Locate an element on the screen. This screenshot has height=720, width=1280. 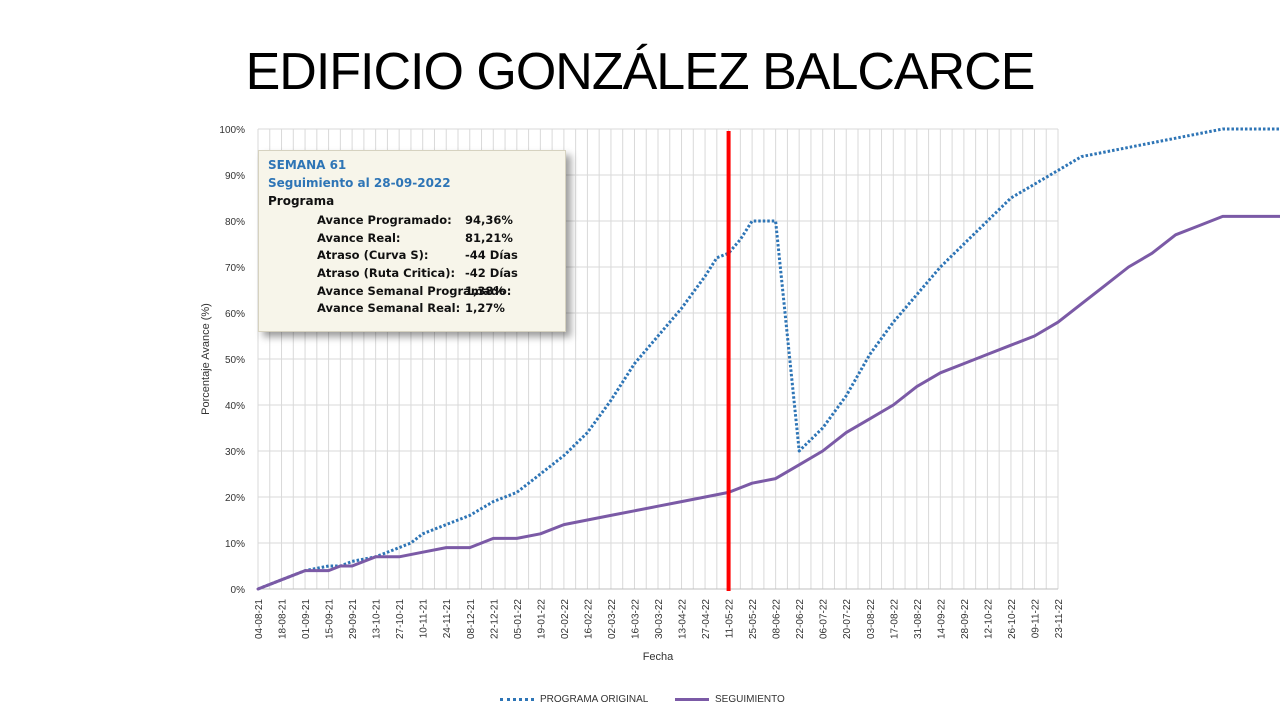
y-tick-label: 70% is located at coordinates (235, 268).